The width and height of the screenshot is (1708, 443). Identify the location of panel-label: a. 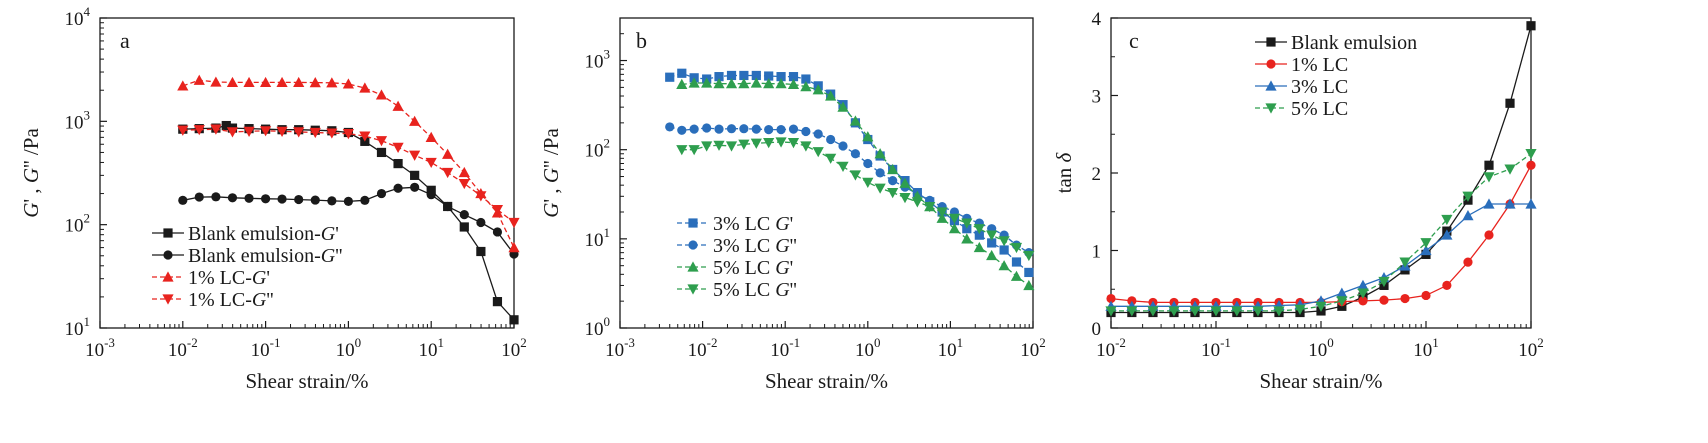
(125, 40).